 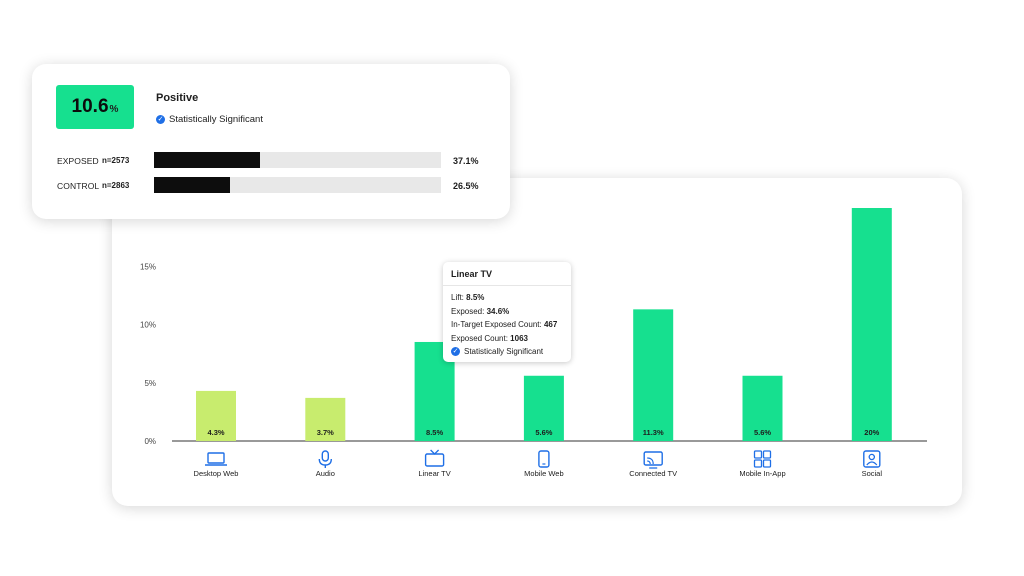 I want to click on control-percent: 26.5%, so click(x=466, y=186).